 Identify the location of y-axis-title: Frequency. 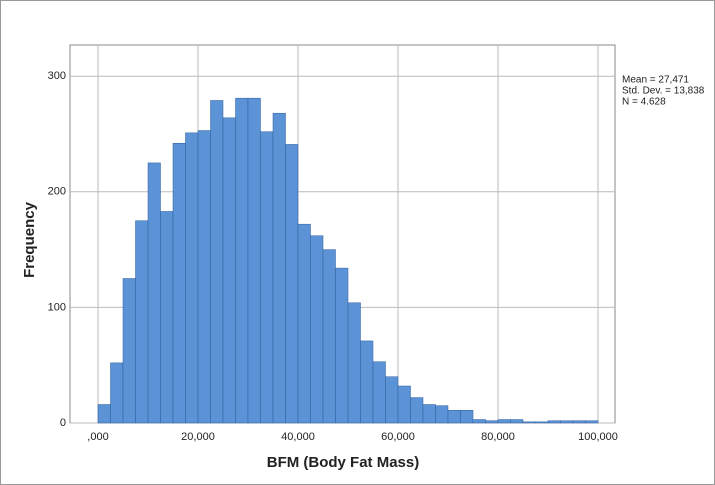
(29, 239).